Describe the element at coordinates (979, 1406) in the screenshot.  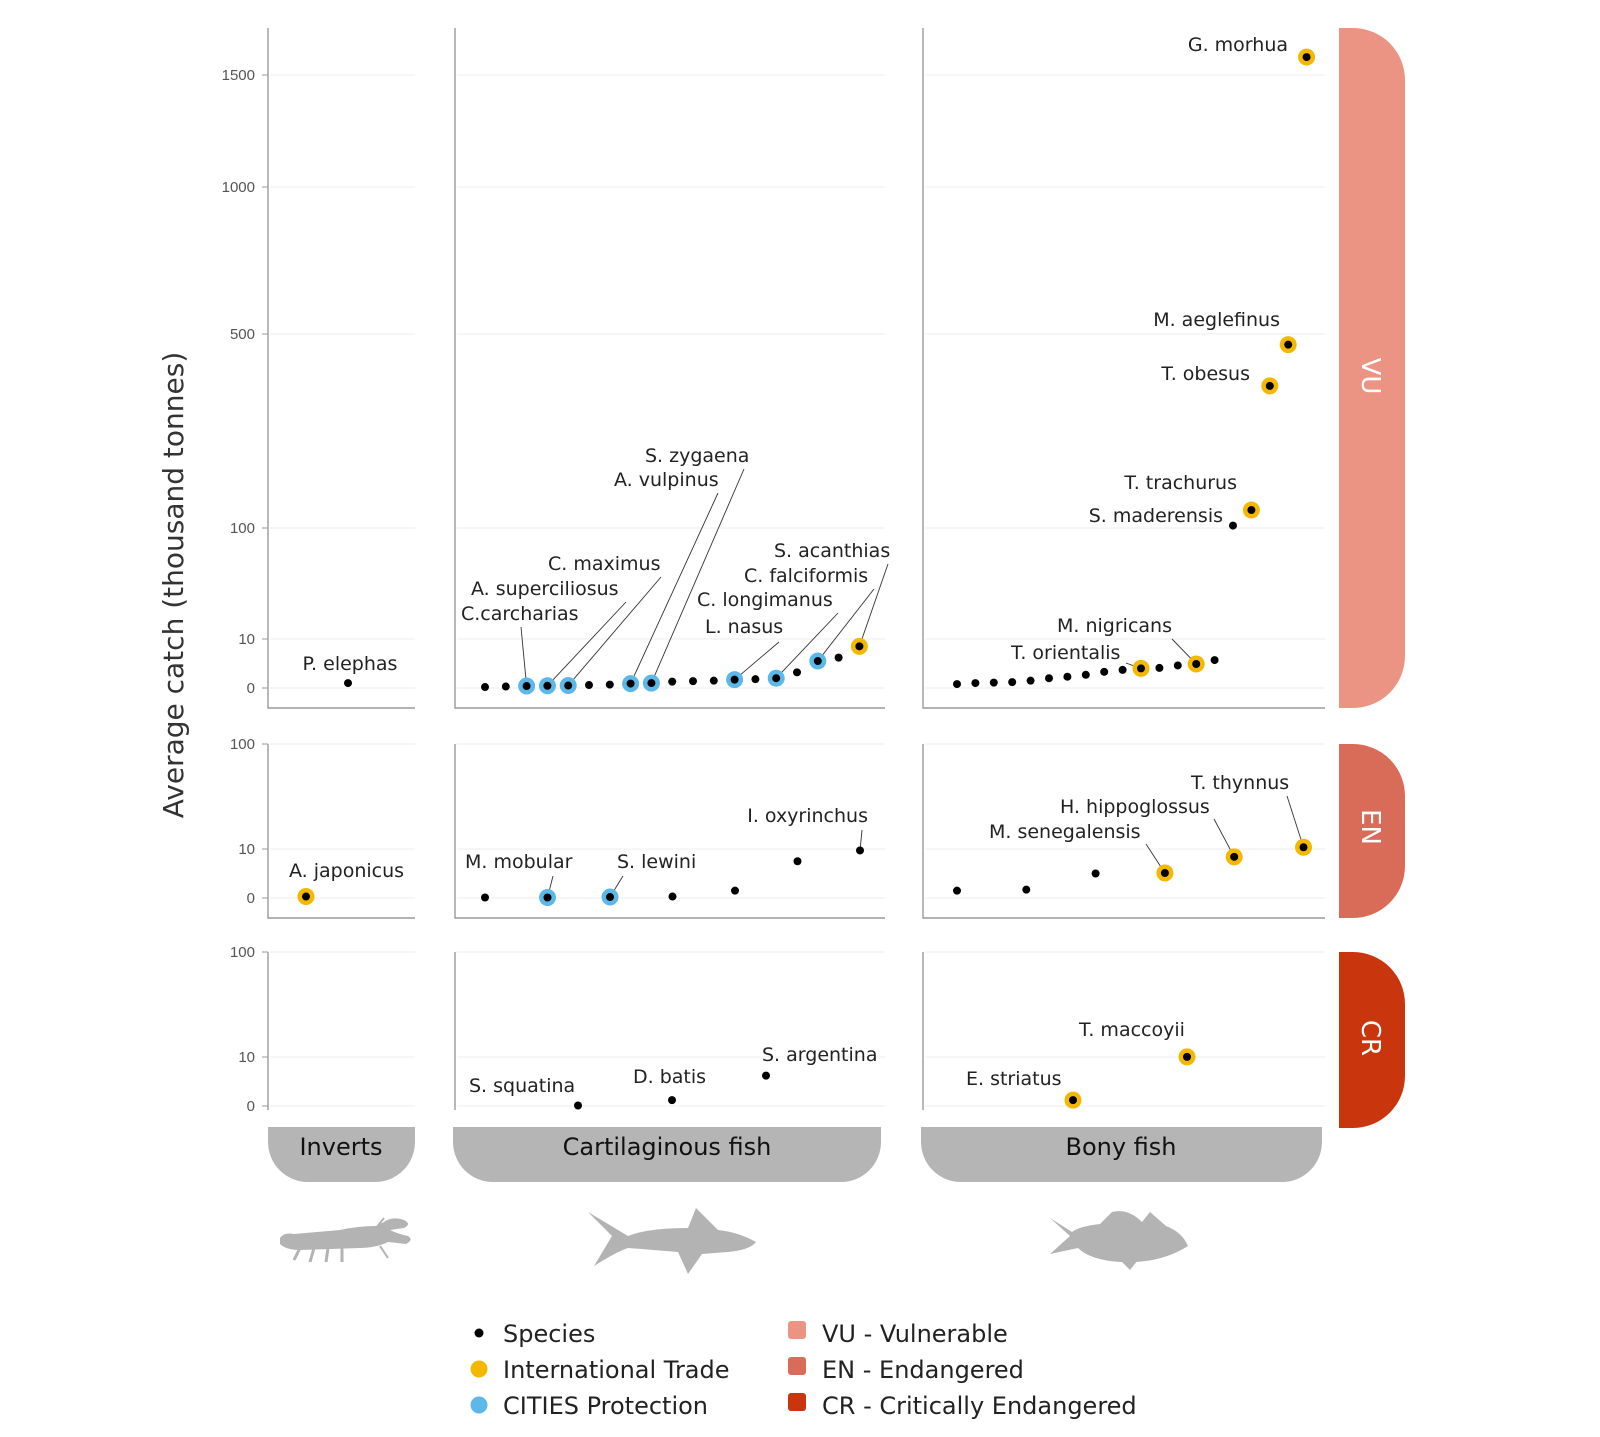
I see `legend-cr-label: CR - Critically Endangered` at that location.